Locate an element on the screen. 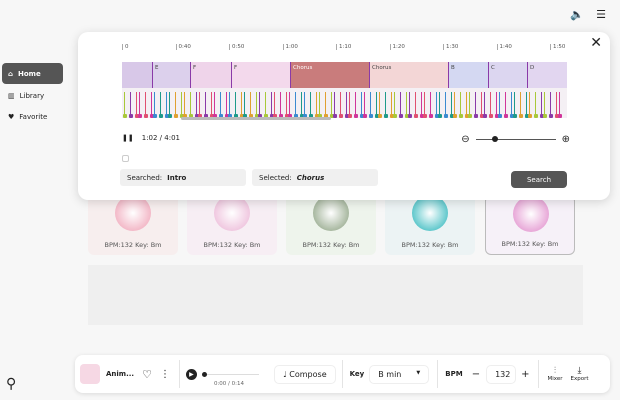 The width and height of the screenshot is (620, 400). section-block: D is located at coordinates (547, 75).